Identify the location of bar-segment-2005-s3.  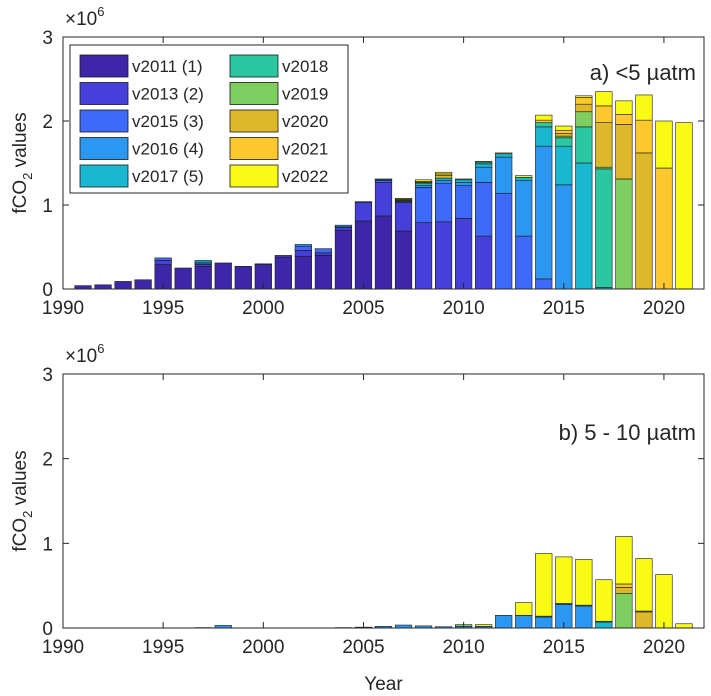
(363, 202).